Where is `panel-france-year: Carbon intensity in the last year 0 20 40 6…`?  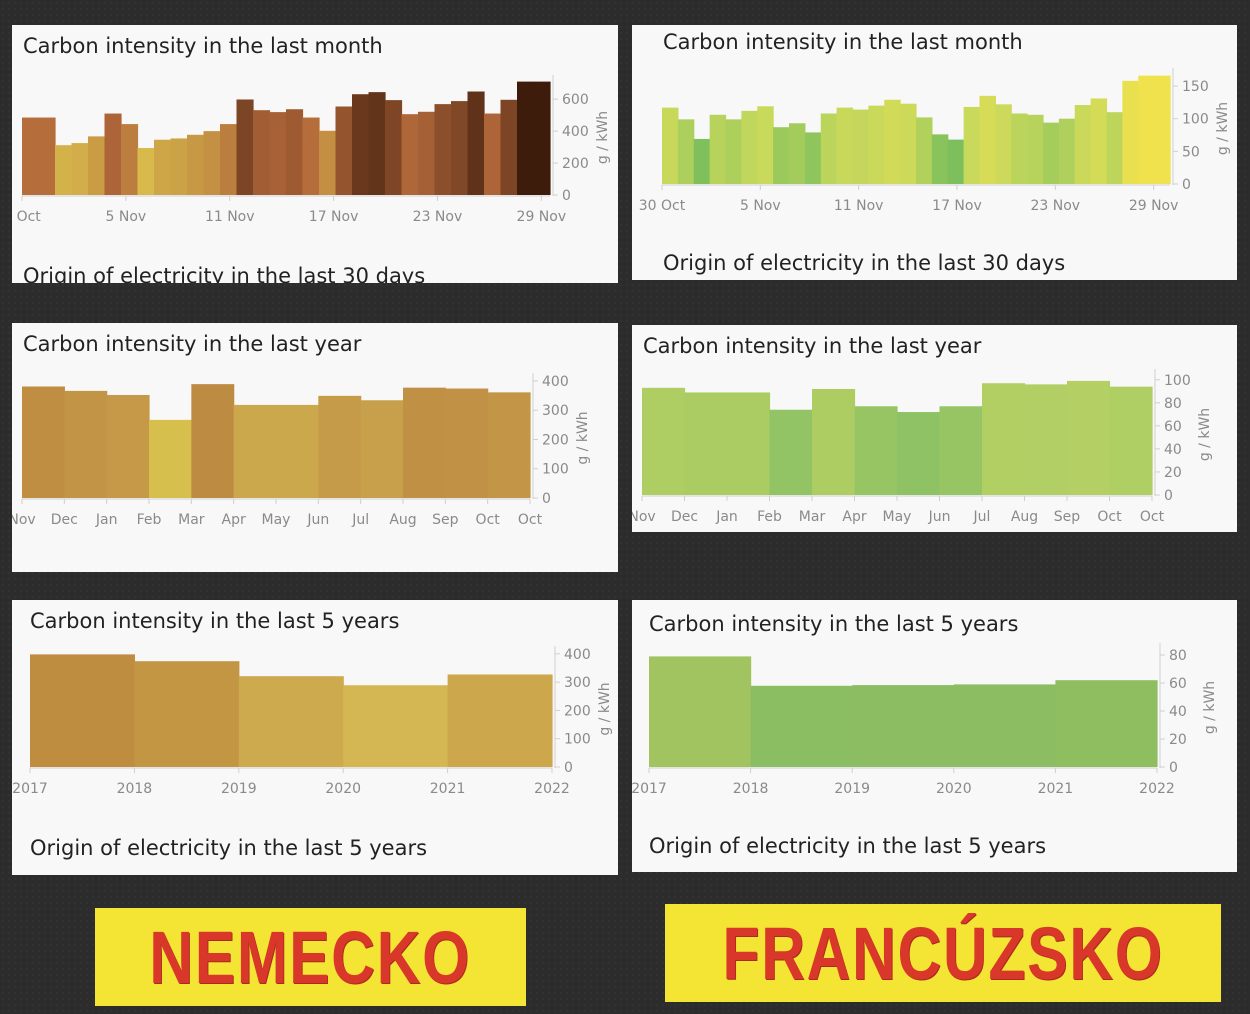
panel-france-year: Carbon intensity in the last year 0 20 40 6… is located at coordinates (934, 428).